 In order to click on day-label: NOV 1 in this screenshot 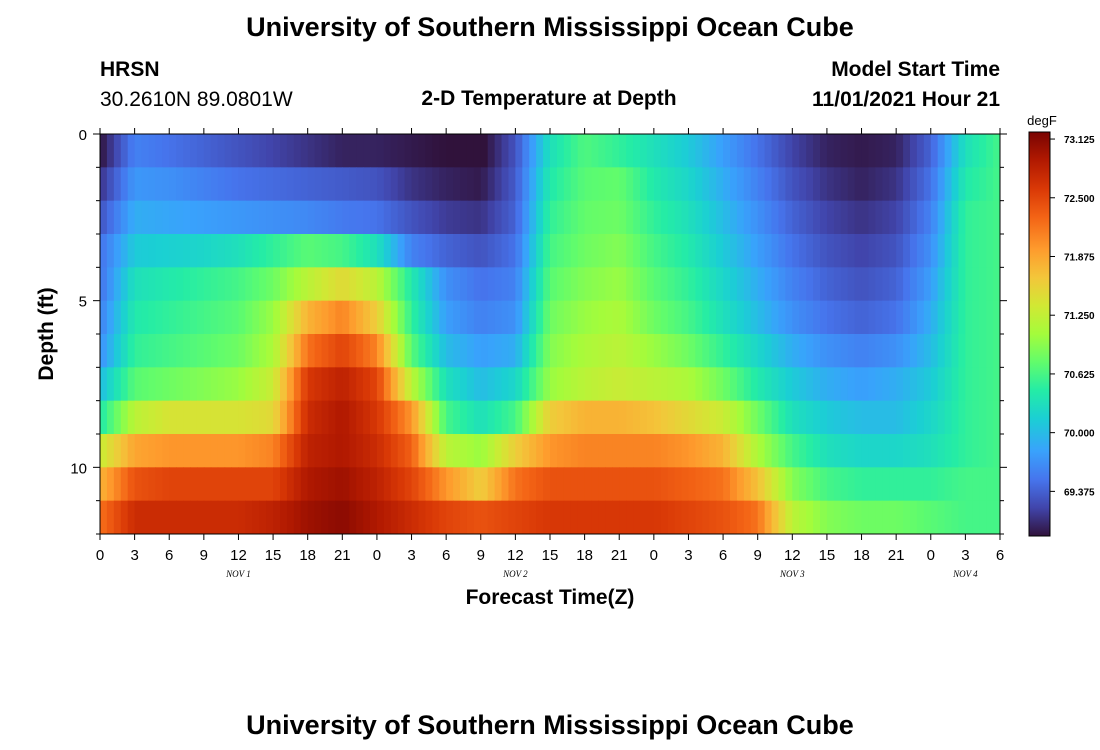, I will do `click(238, 574)`.